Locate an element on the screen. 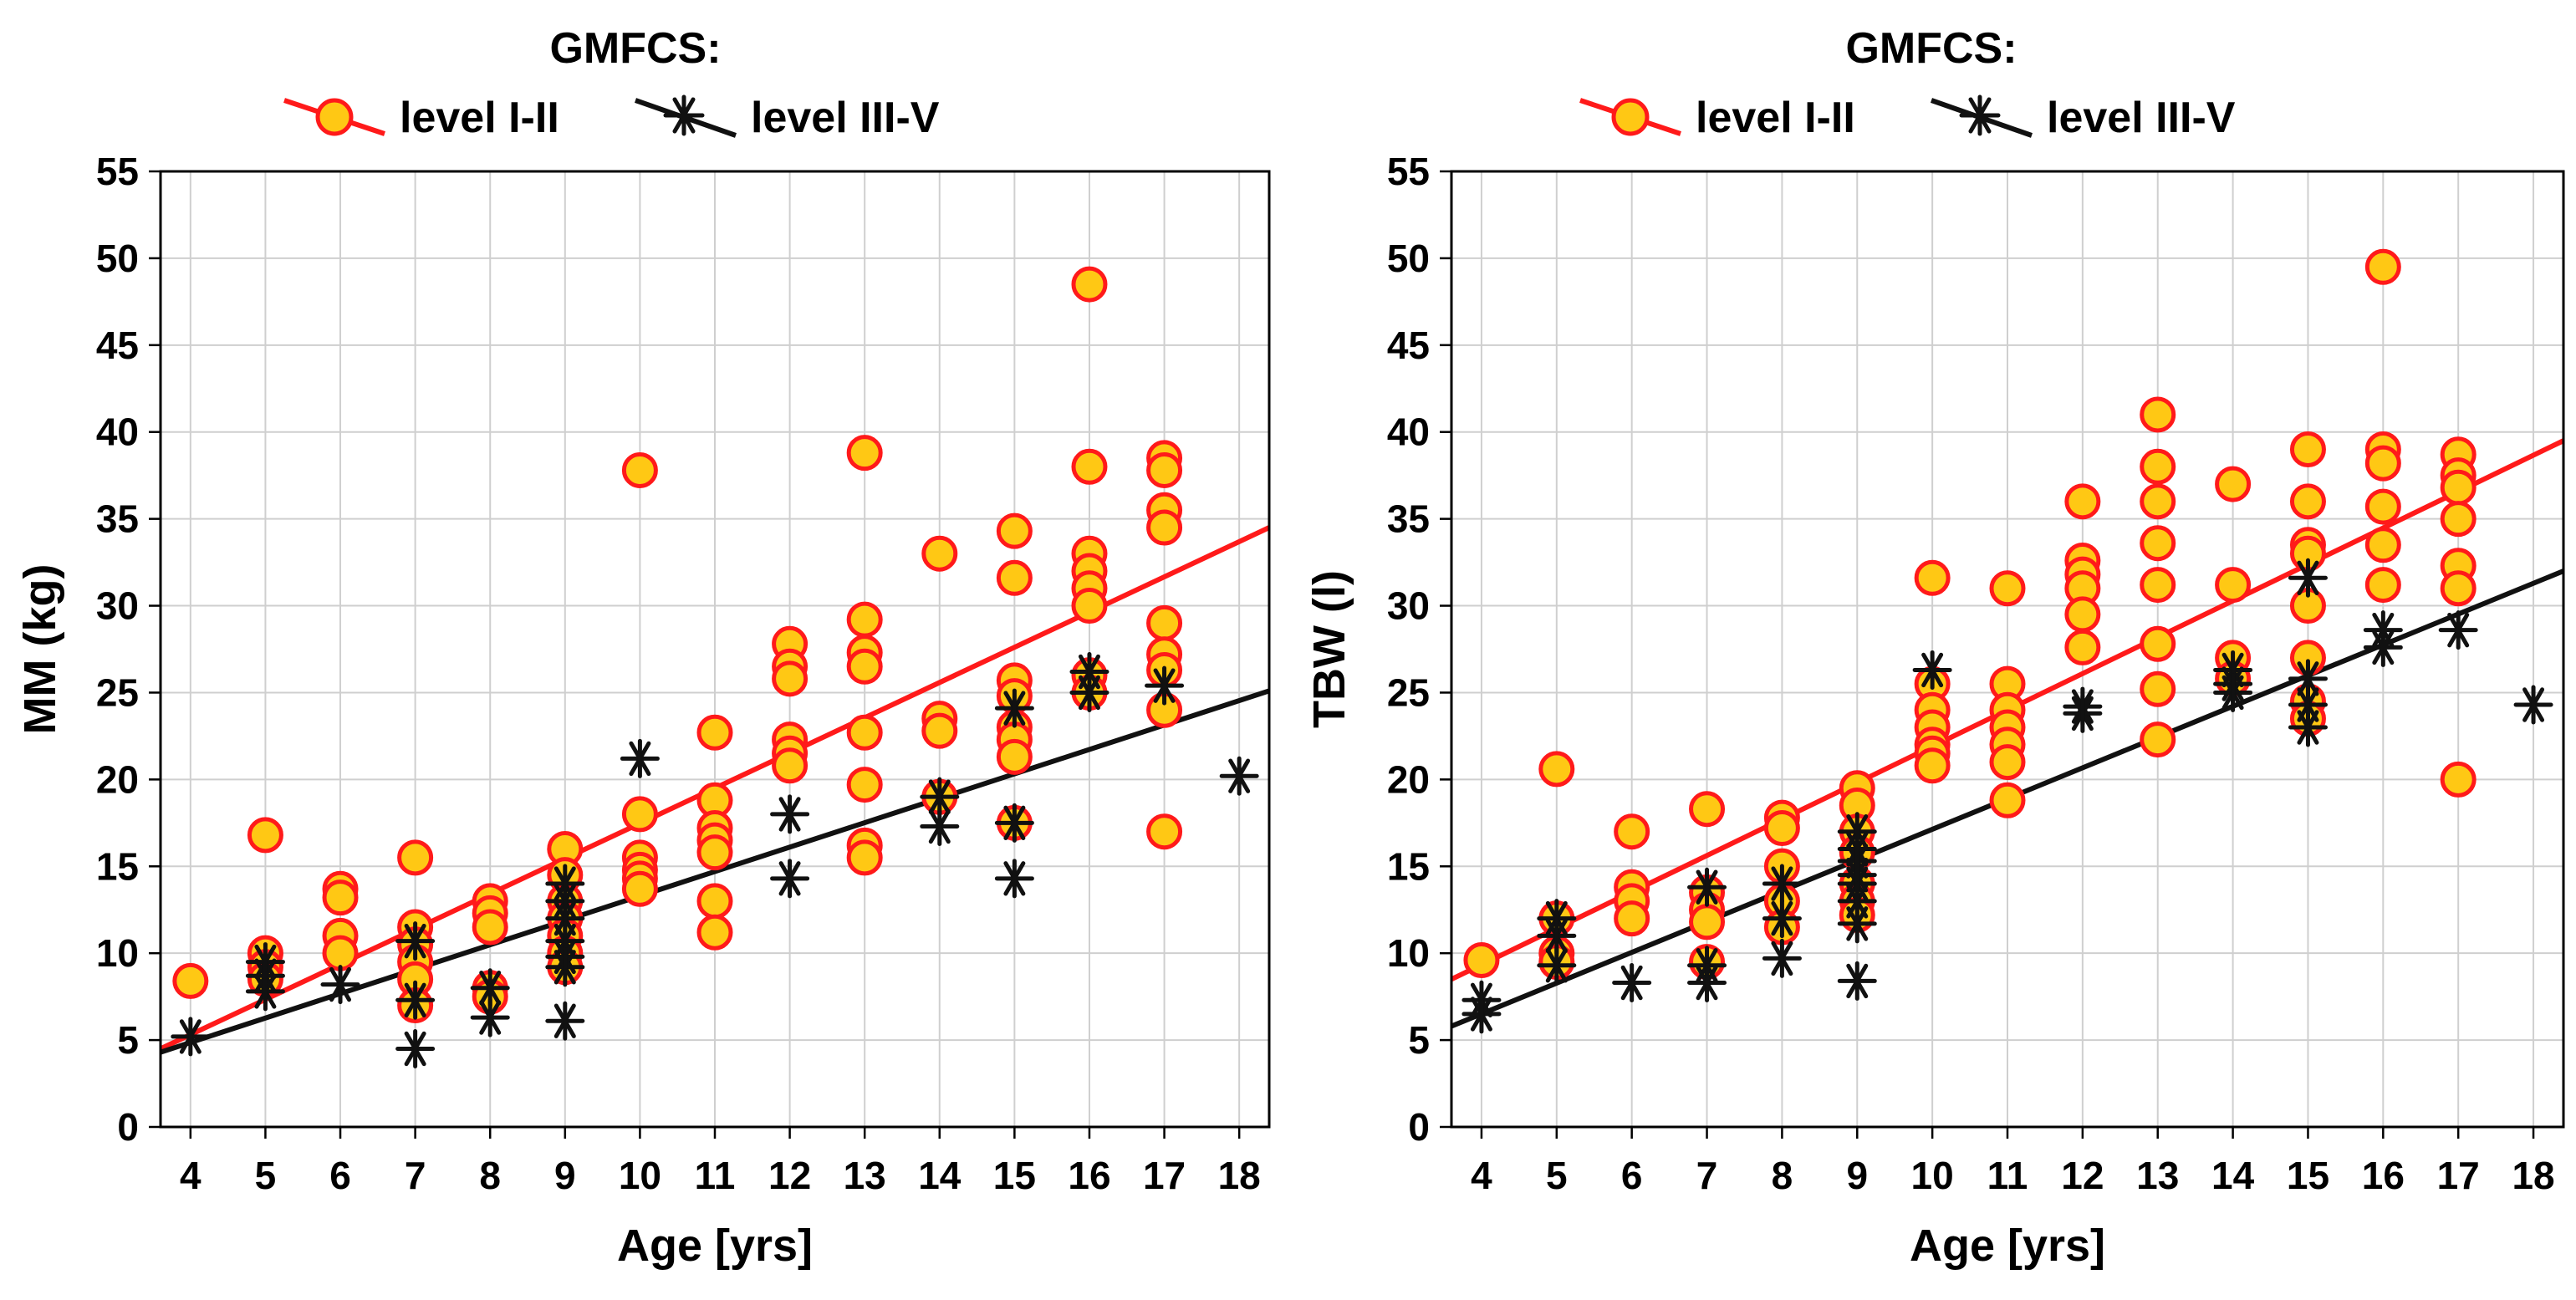 The height and width of the screenshot is (1300, 2576). y-tick-label: 30 is located at coordinates (1408, 606).